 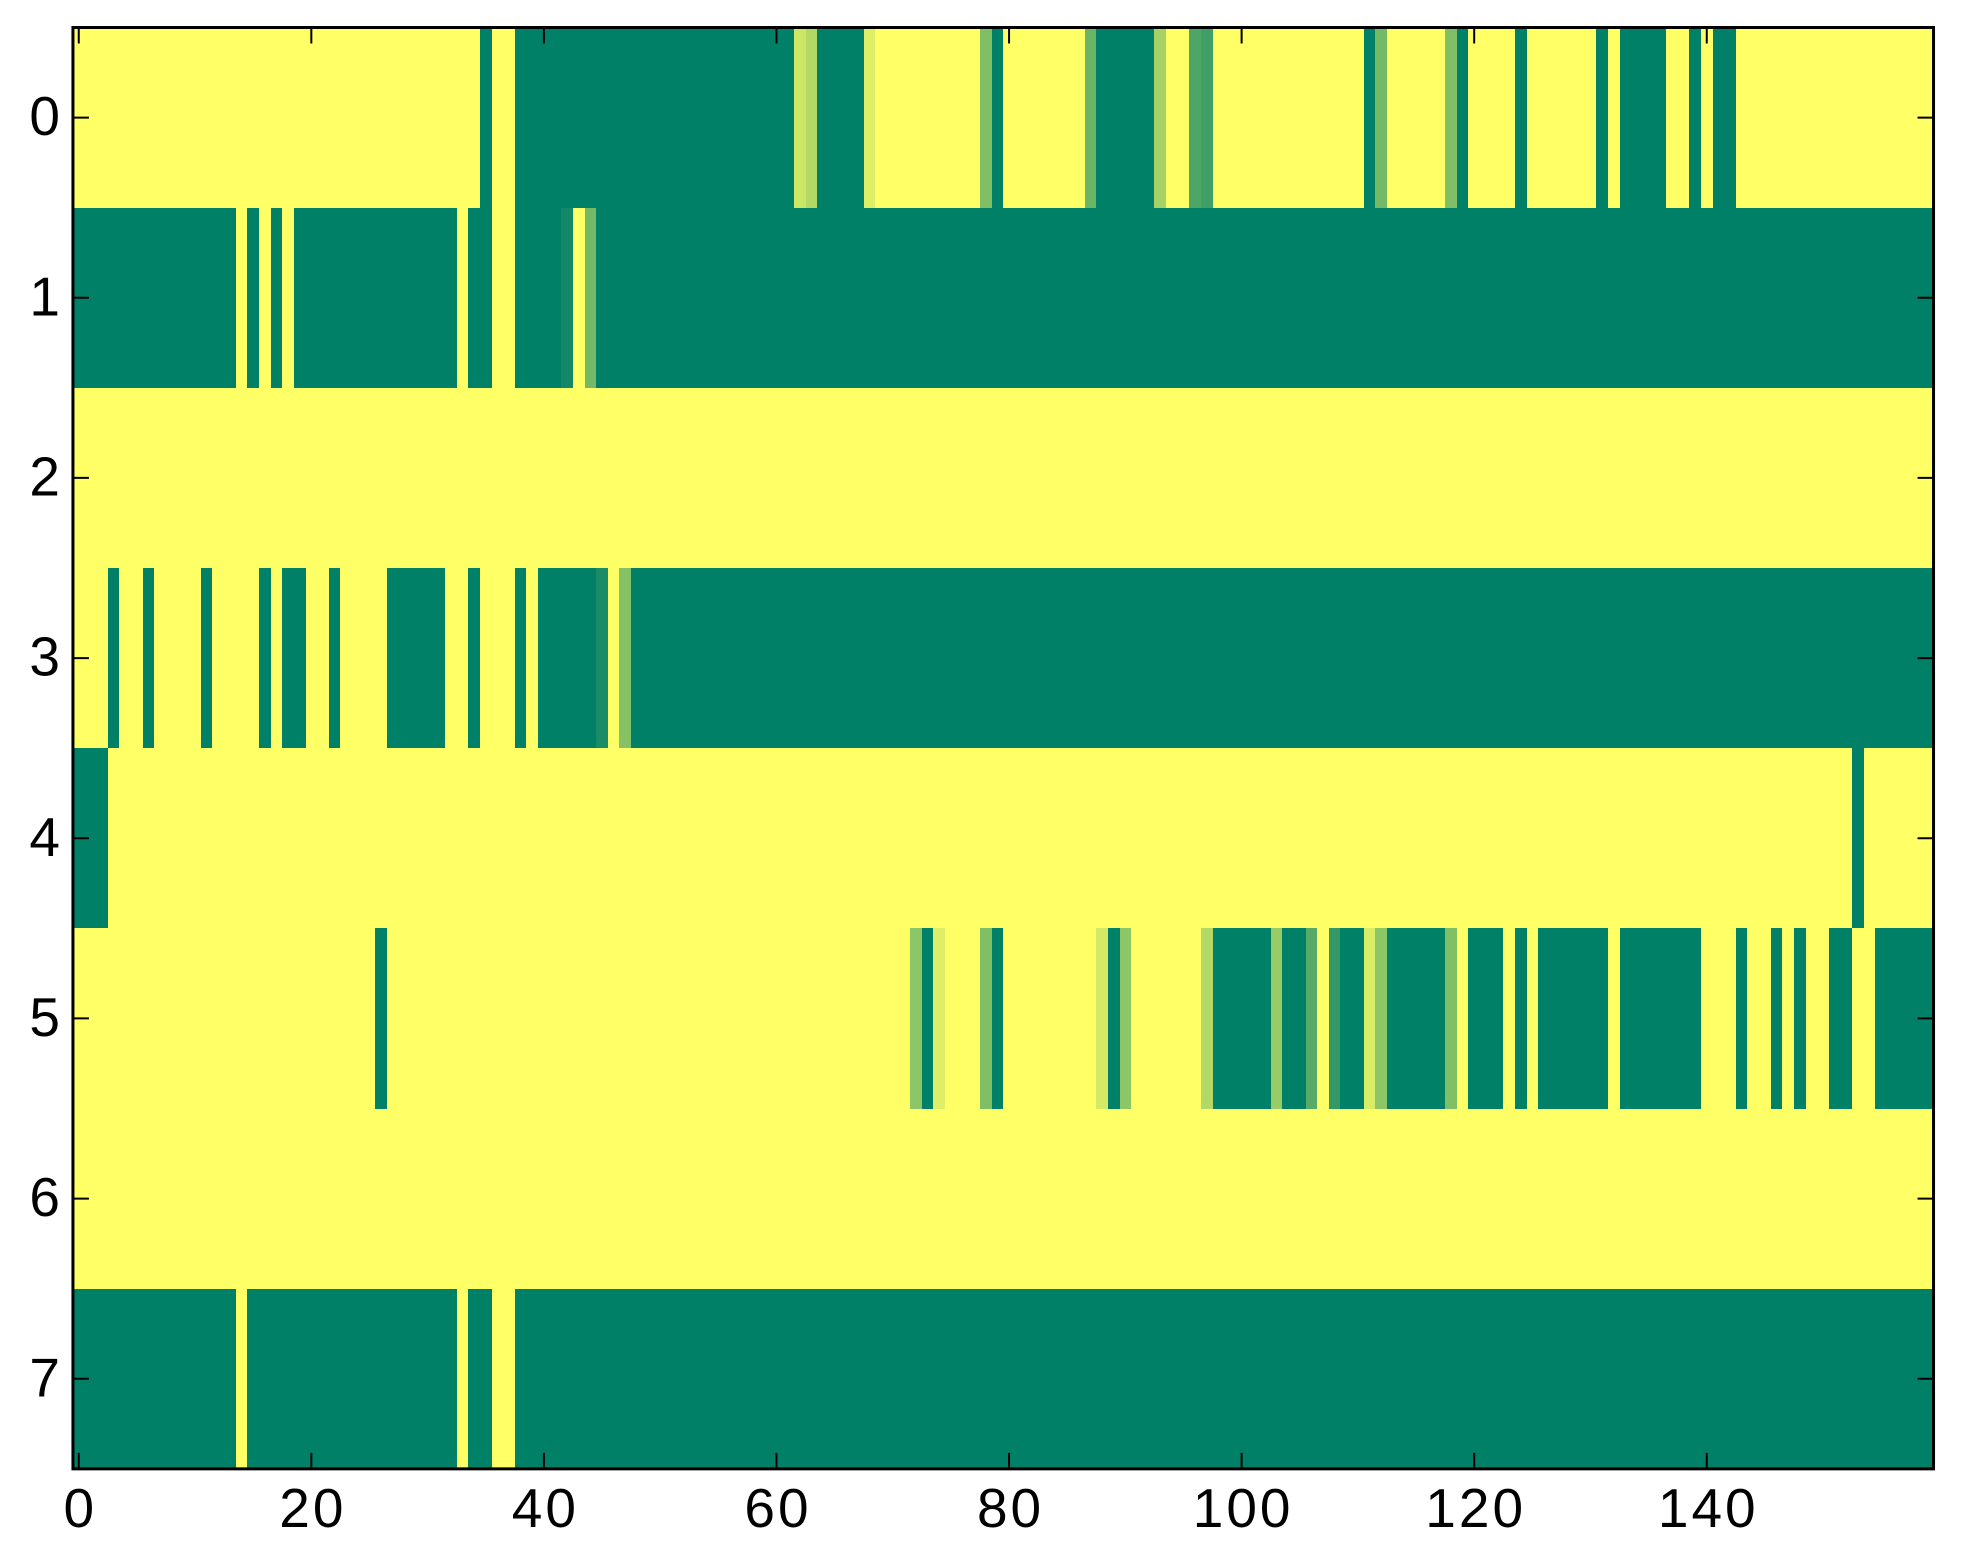 What do you see at coordinates (44, 657) in the screenshot?
I see `svg-text: 3` at bounding box center [44, 657].